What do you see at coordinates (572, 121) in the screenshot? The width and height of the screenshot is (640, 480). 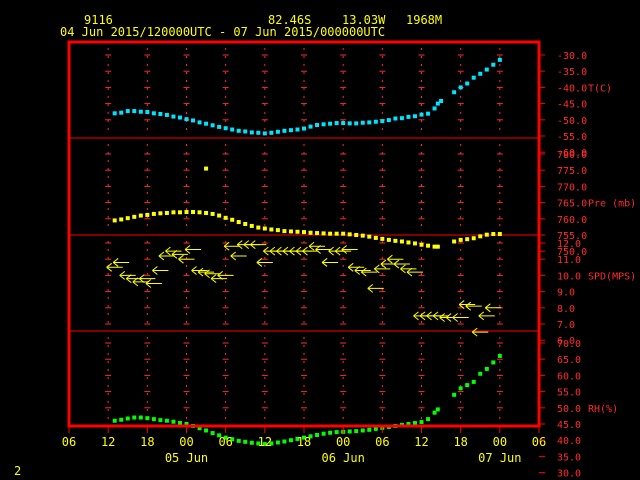 I see `y-tick-label: -50.0` at bounding box center [572, 121].